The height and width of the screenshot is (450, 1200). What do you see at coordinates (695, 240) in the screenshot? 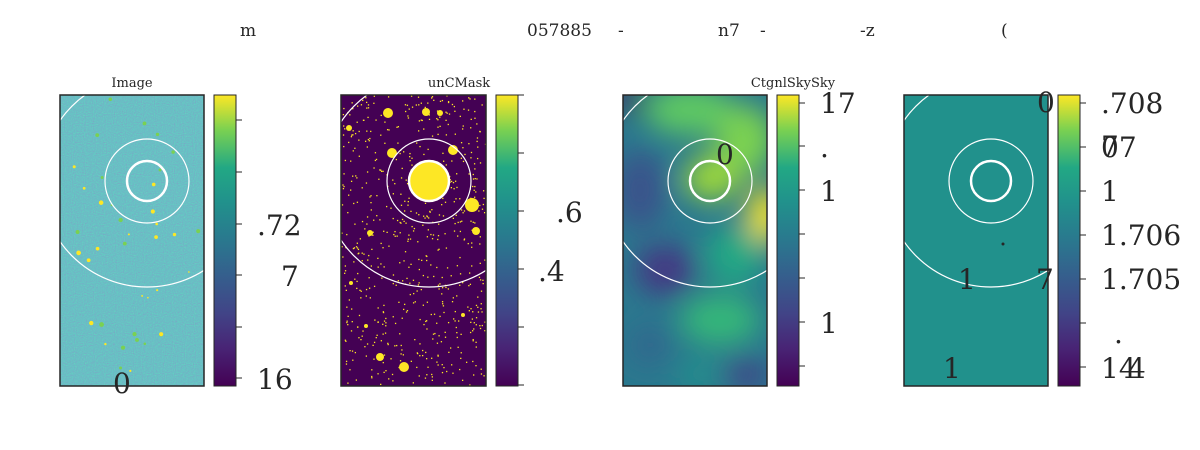
I see `panel-frame` at bounding box center [695, 240].